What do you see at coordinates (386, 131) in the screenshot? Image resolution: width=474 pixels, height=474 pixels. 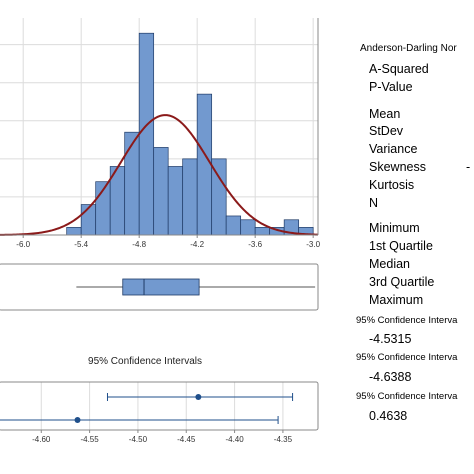 I see `stdev-label: StDev` at bounding box center [386, 131].